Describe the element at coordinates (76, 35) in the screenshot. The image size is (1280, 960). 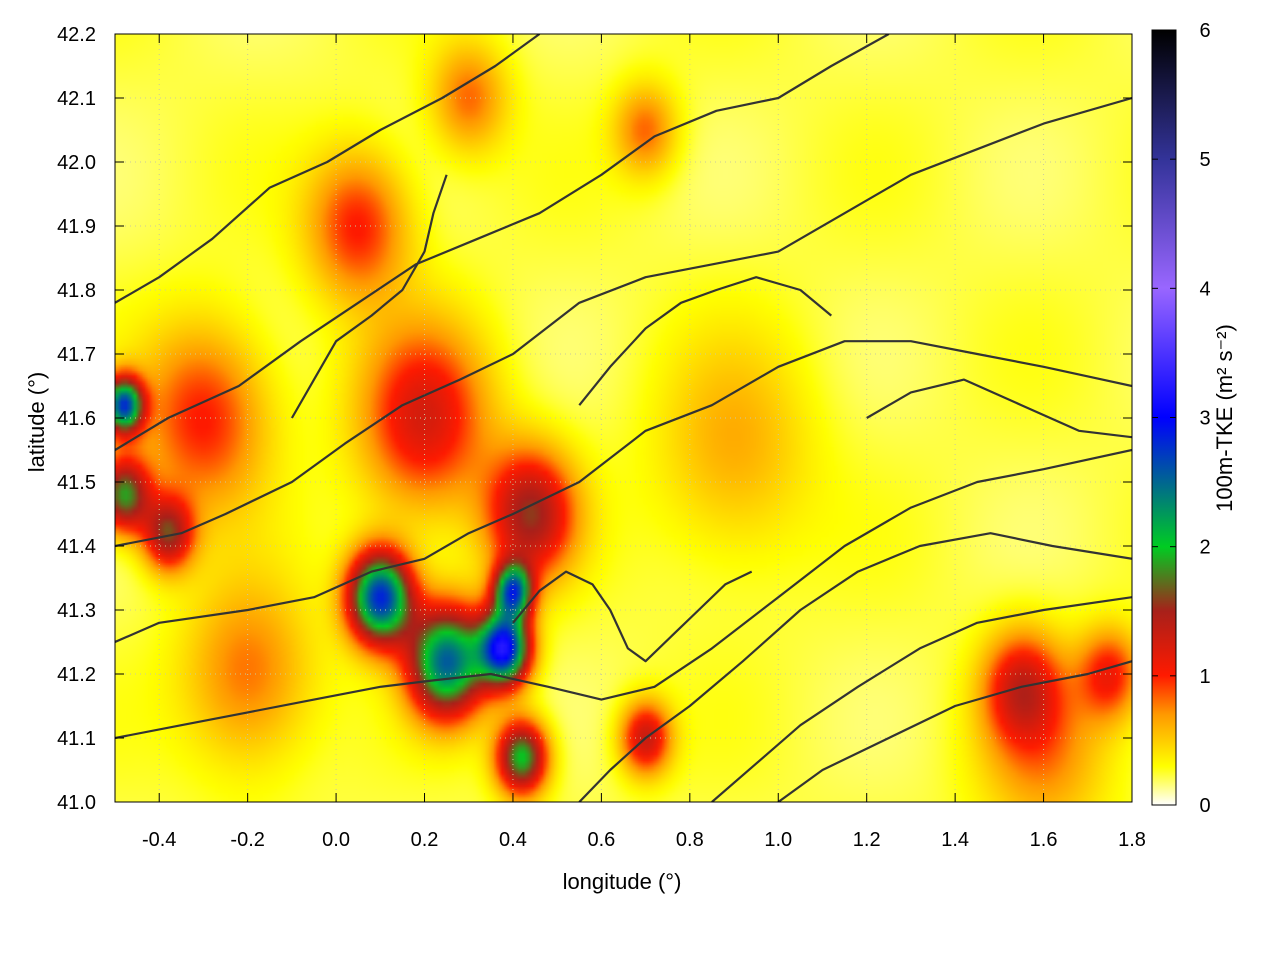
I see `y-tick-label: 42.2` at that location.